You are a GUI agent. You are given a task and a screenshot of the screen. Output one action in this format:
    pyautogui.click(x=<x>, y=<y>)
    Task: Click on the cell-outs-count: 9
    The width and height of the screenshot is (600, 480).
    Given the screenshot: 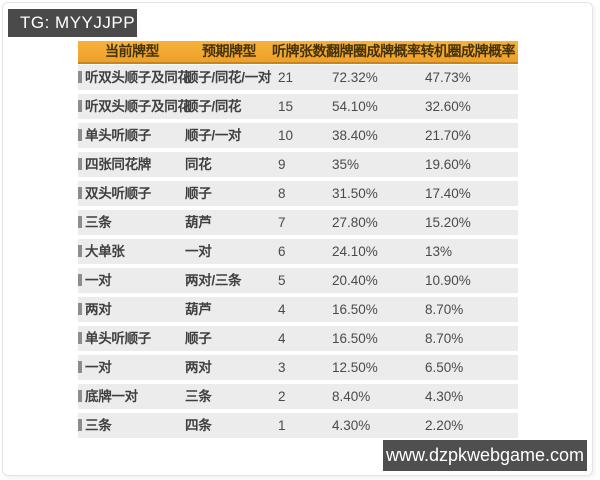 What is the action you would take?
    pyautogui.click(x=282, y=164)
    